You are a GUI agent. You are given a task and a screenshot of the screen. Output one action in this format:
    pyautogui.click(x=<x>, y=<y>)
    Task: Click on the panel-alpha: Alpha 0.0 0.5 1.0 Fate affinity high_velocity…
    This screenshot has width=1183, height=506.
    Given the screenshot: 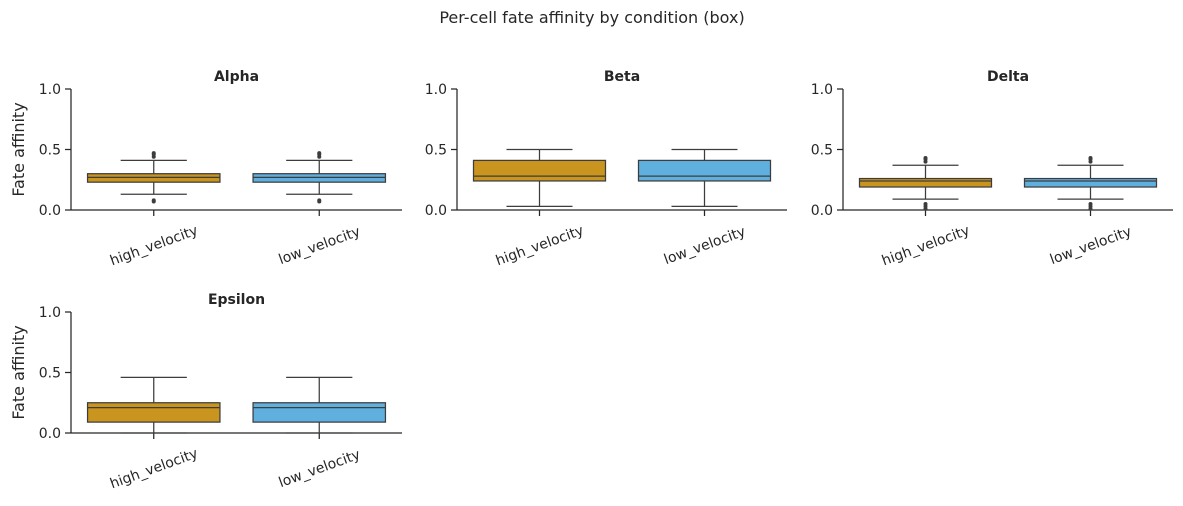 What is the action you would take?
    pyautogui.click(x=205, y=169)
    